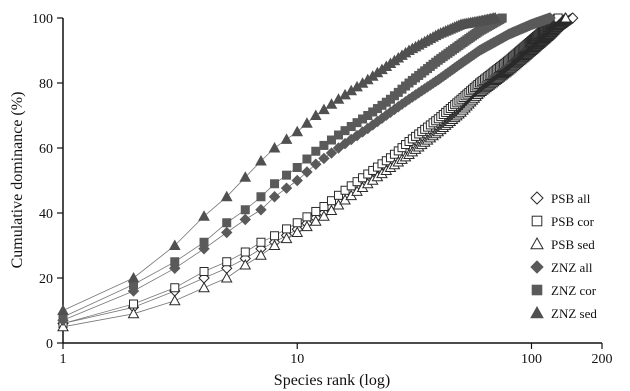 Image resolution: width=630 pixels, height=391 pixels. What do you see at coordinates (332, 380) in the screenshot?
I see `x-axis-label: Species rank (log)` at bounding box center [332, 380].